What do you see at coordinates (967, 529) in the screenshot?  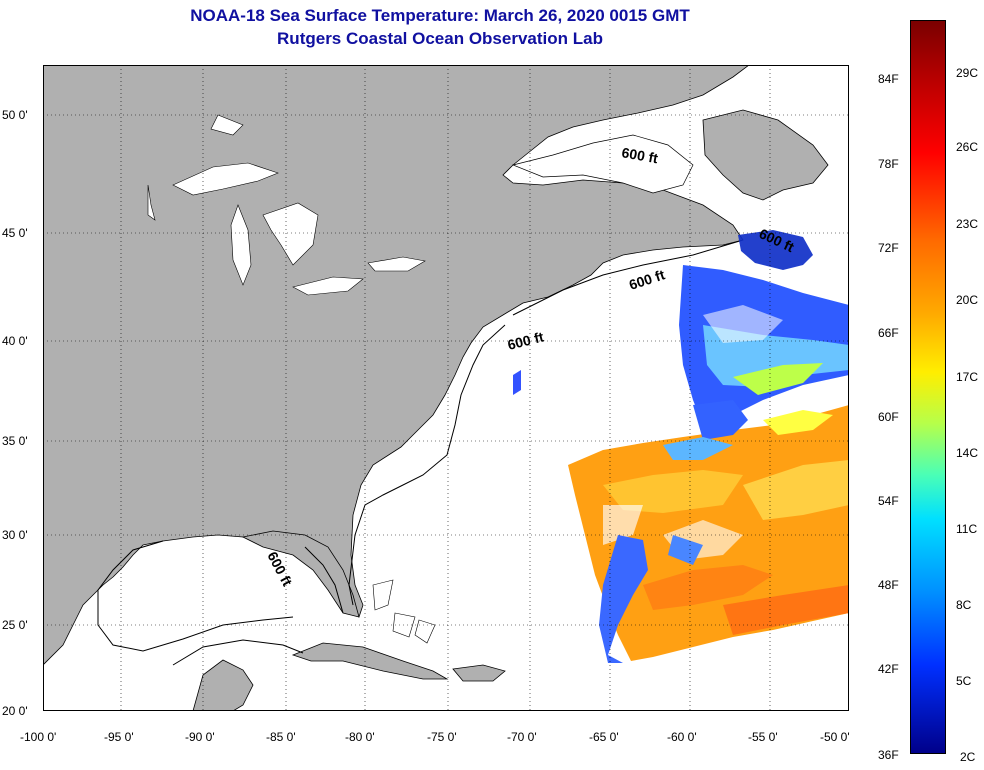 I see `scale-c-label: 11C` at bounding box center [967, 529].